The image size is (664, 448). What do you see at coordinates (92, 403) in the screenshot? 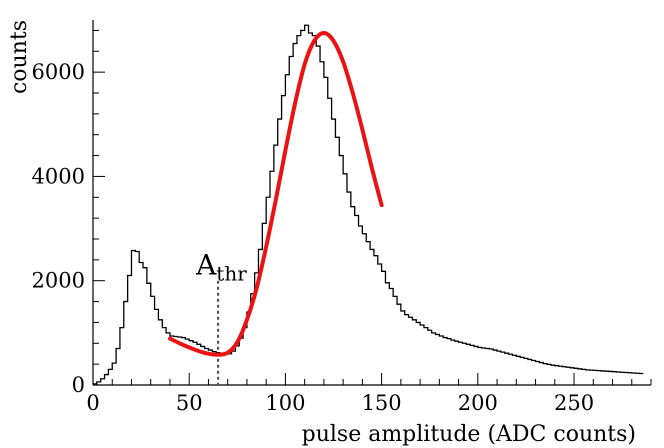
I see `x-tick-label: 0` at bounding box center [92, 403].